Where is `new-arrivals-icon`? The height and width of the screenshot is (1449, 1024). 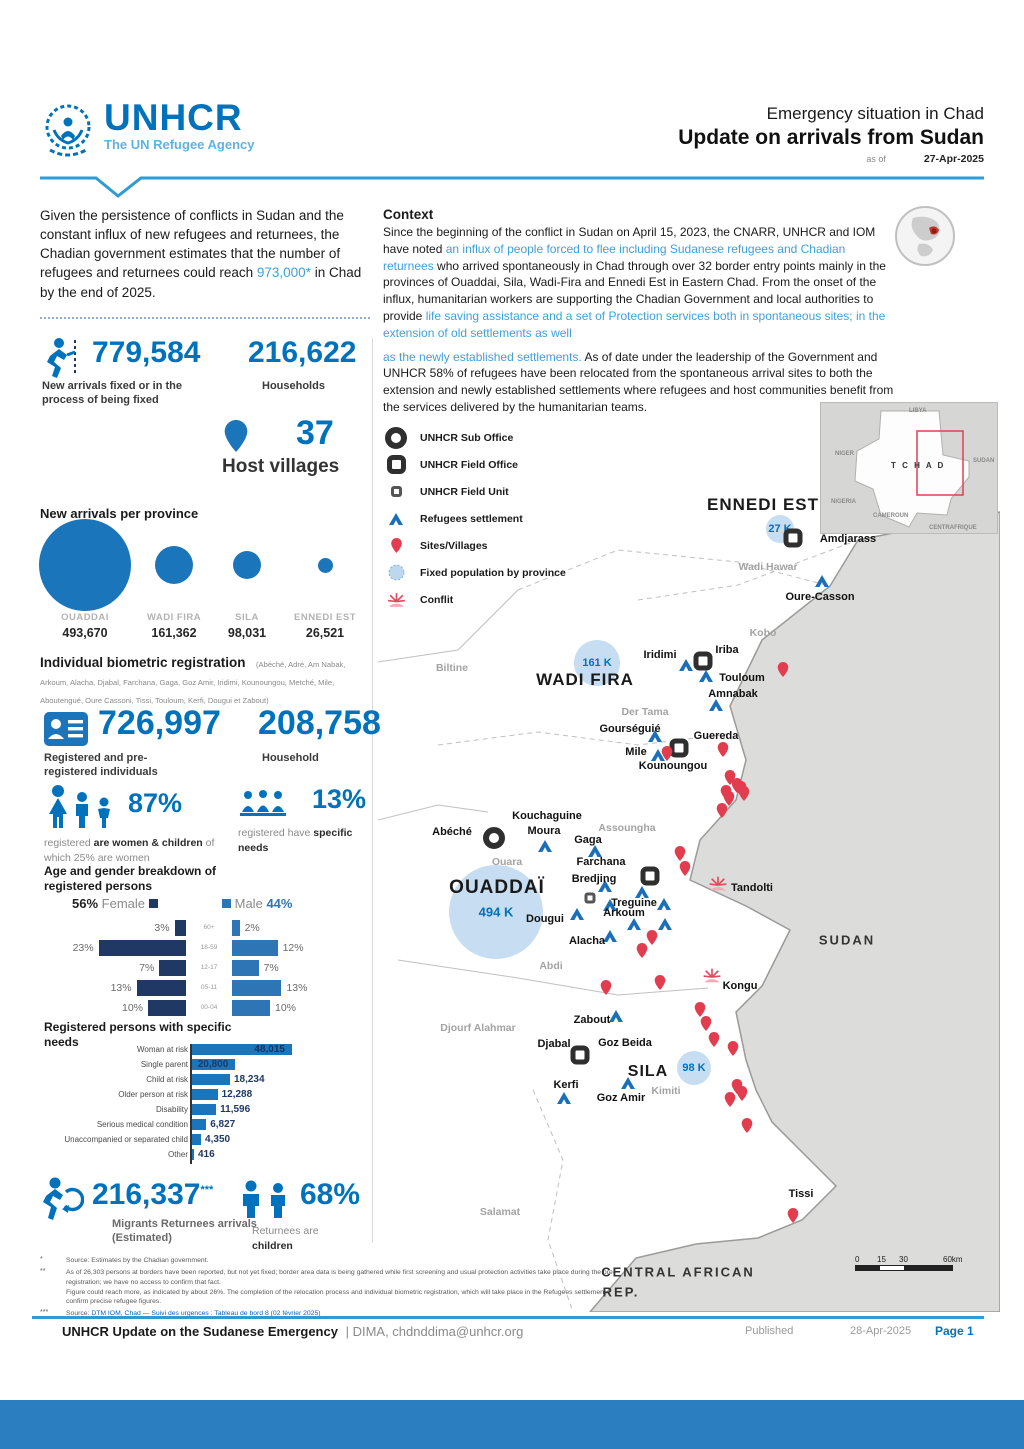 new-arrivals-icon is located at coordinates (63, 360).